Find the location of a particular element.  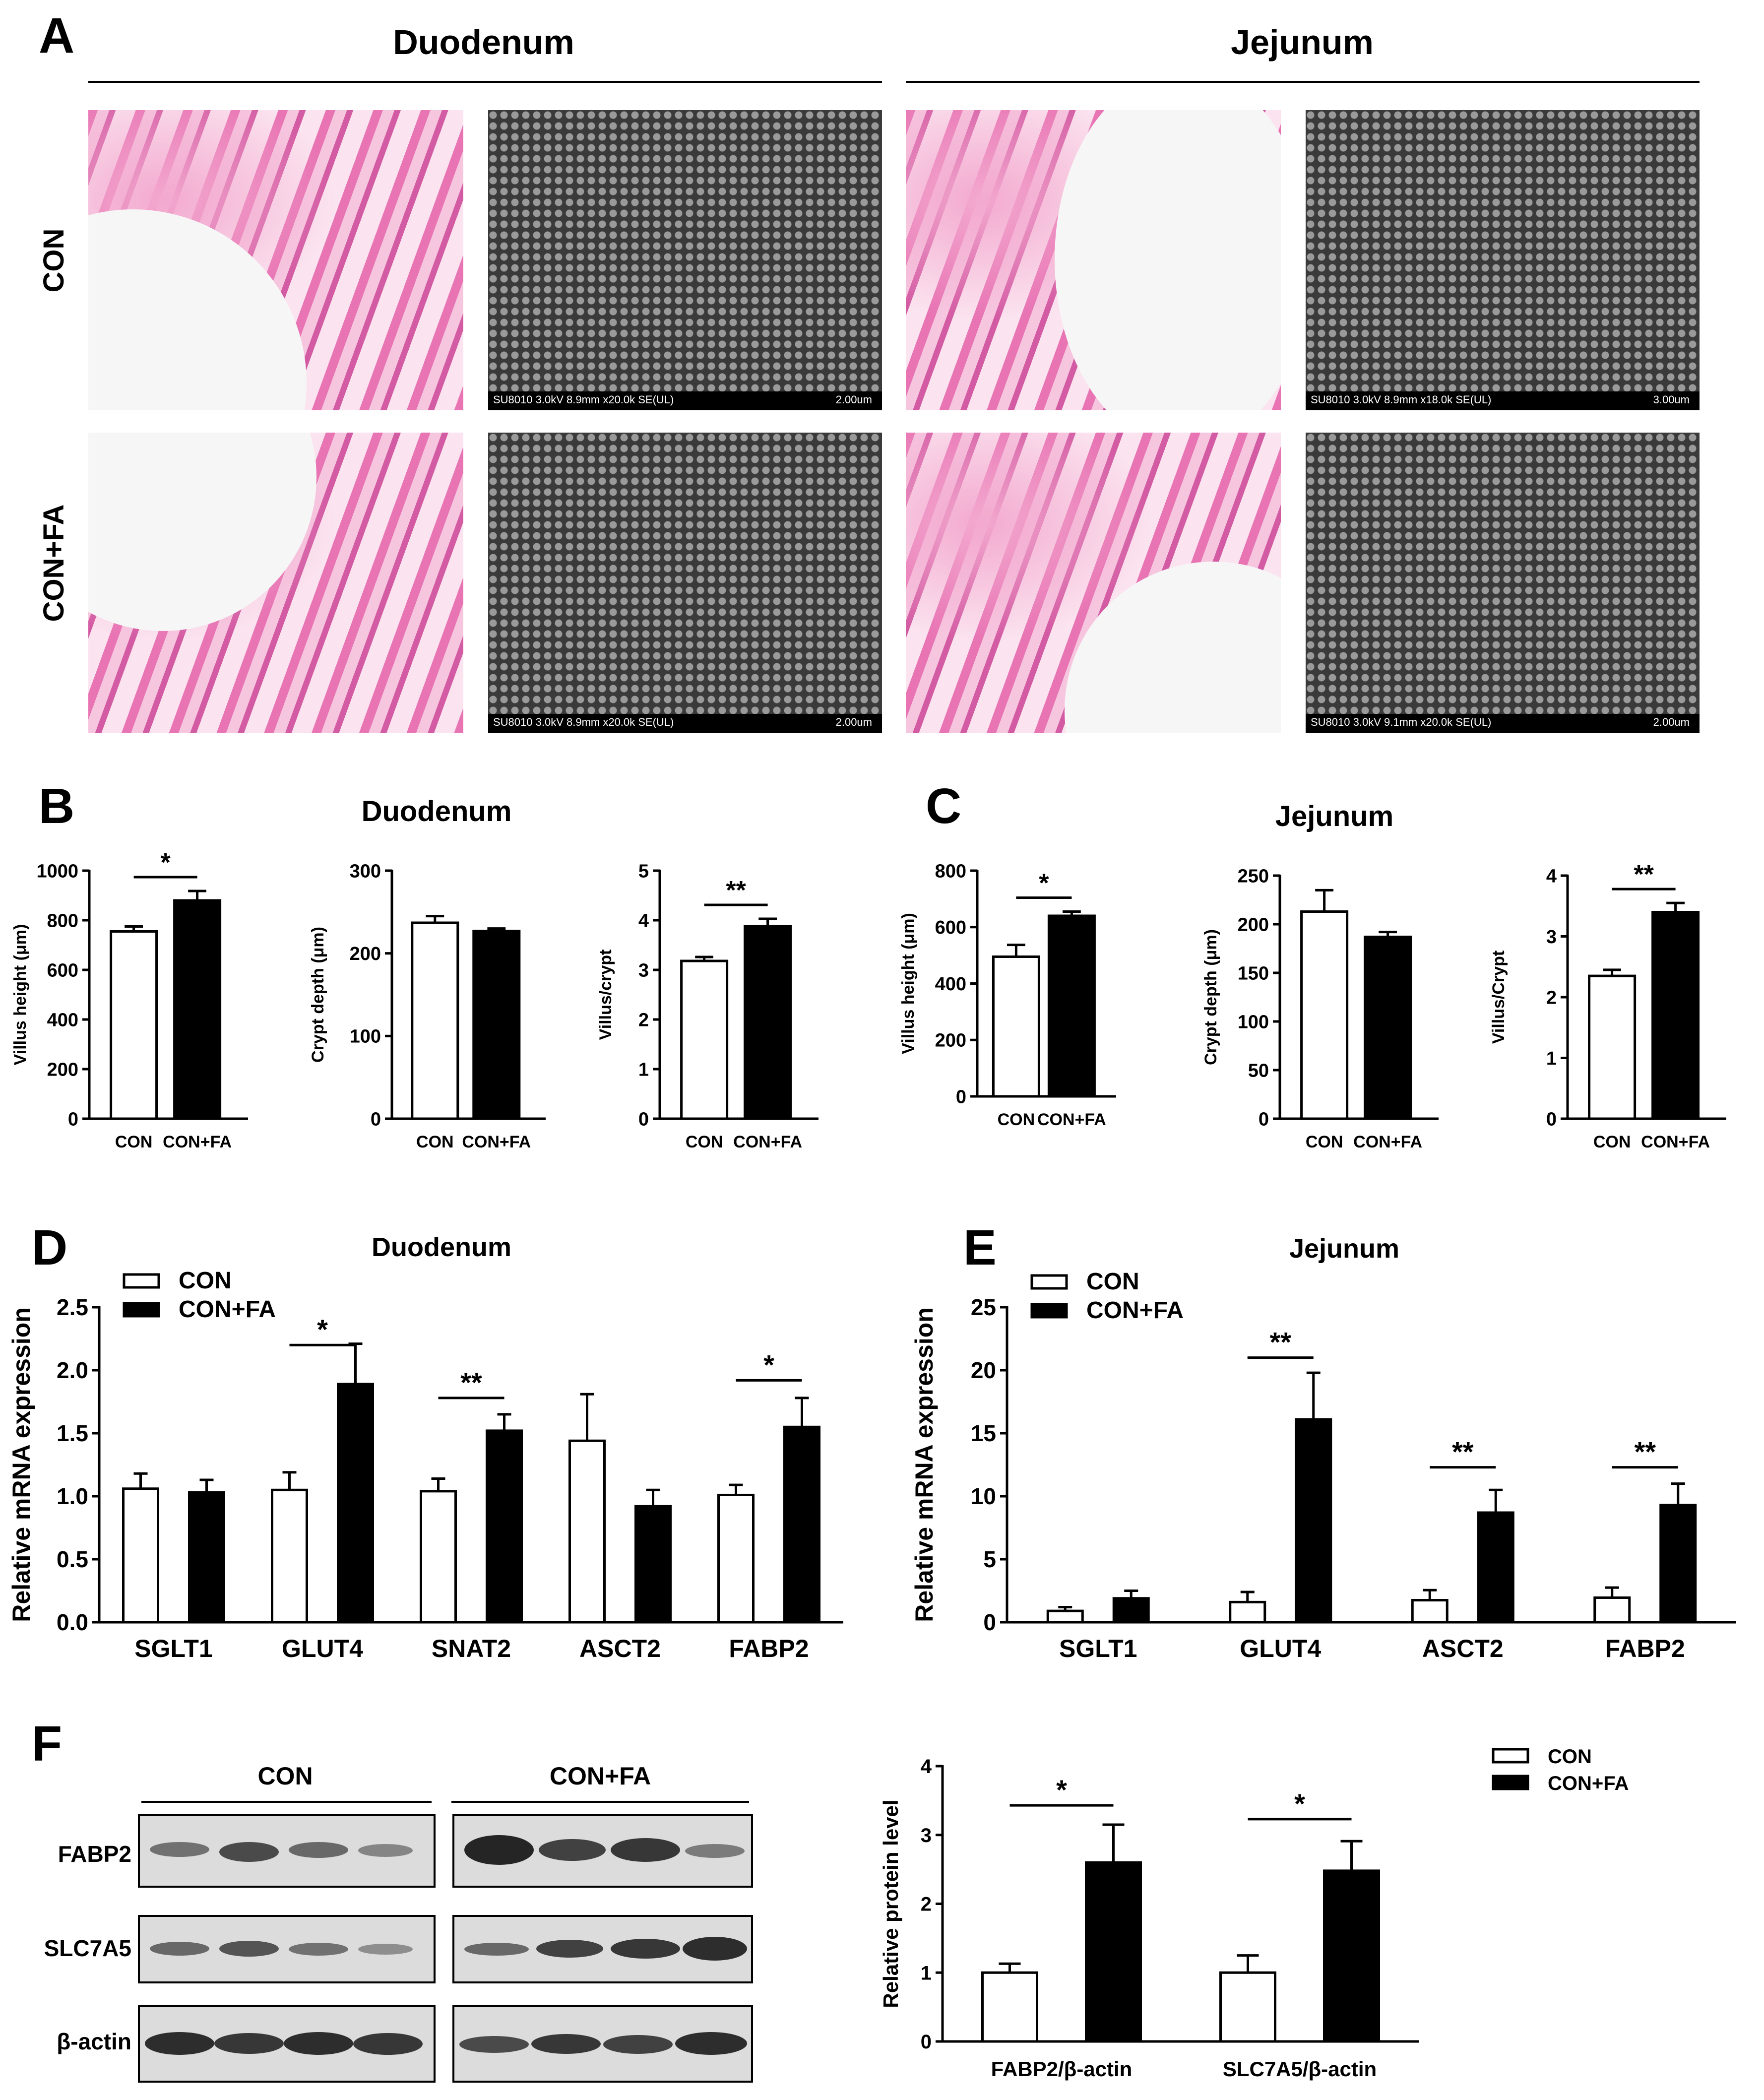

y-axis-label: Villus height (μm) is located at coordinates (908, 983).